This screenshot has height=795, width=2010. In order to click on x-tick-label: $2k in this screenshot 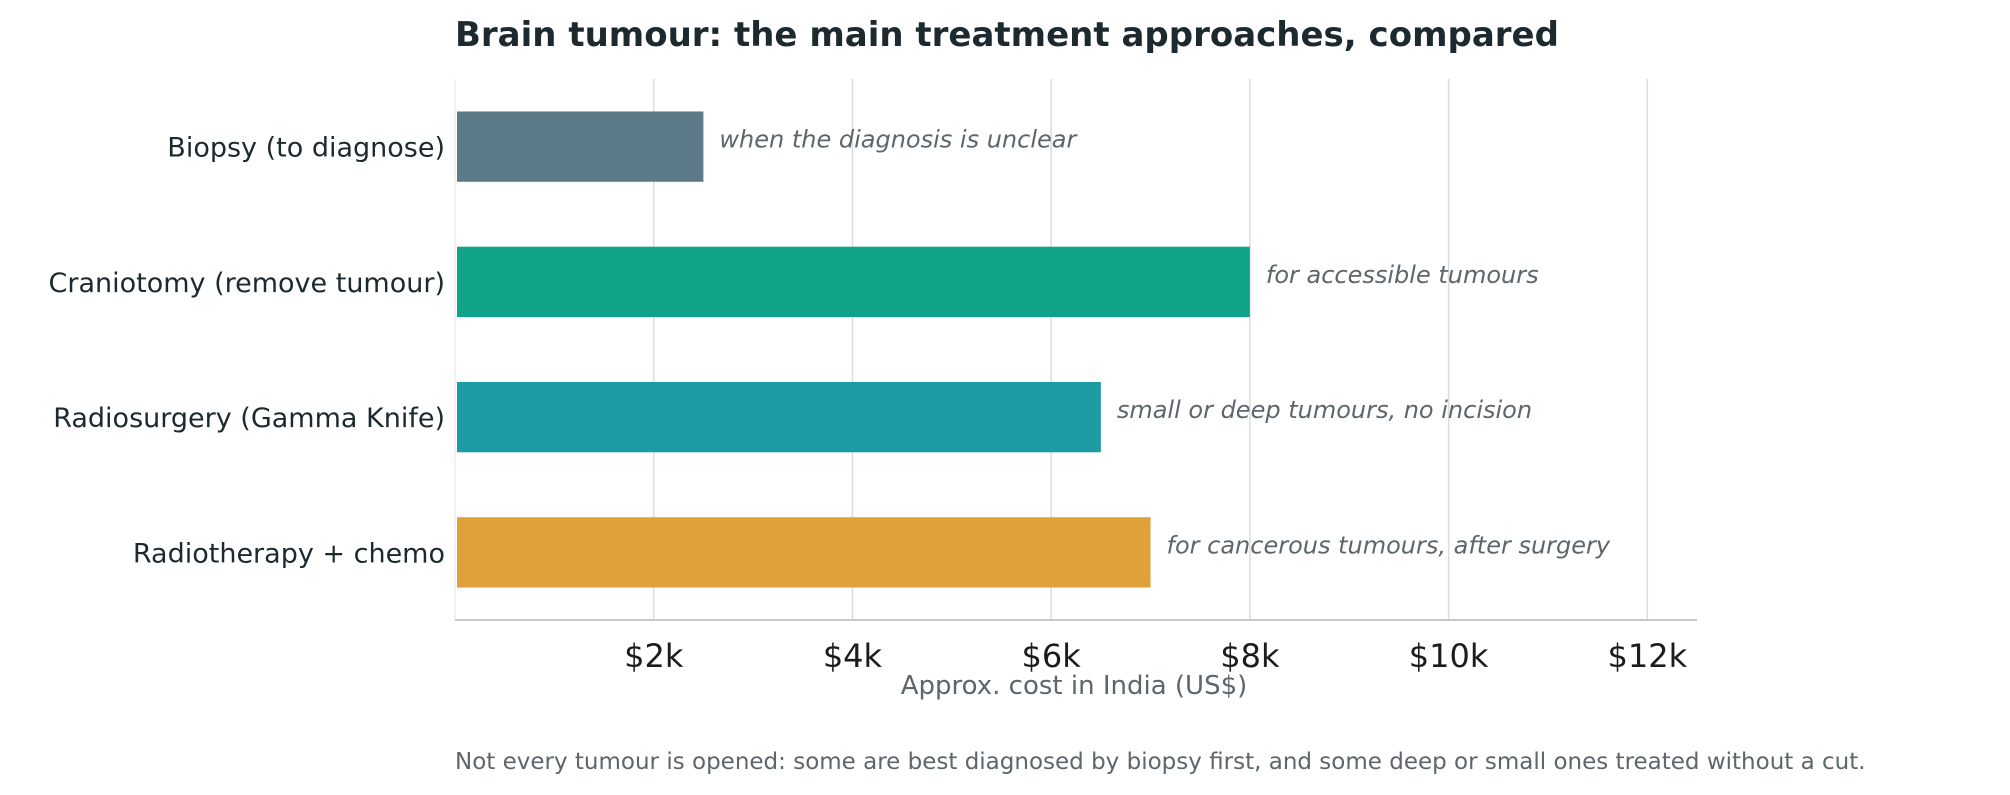, I will do `click(654, 656)`.